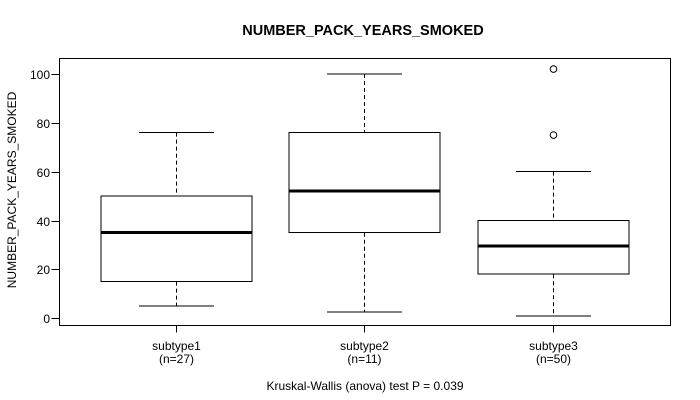 Image resolution: width=700 pixels, height=400 pixels. What do you see at coordinates (553, 359) in the screenshot?
I see `x-category-sublabel: (n=50)` at bounding box center [553, 359].